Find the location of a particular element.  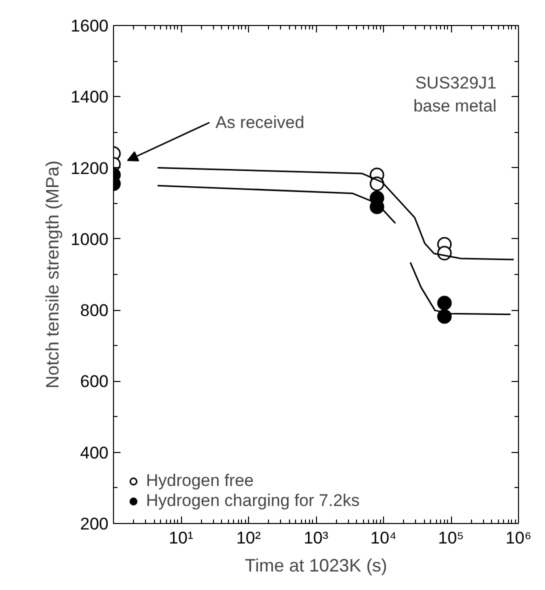

x-tick-label: 10⁶ is located at coordinates (519, 538).